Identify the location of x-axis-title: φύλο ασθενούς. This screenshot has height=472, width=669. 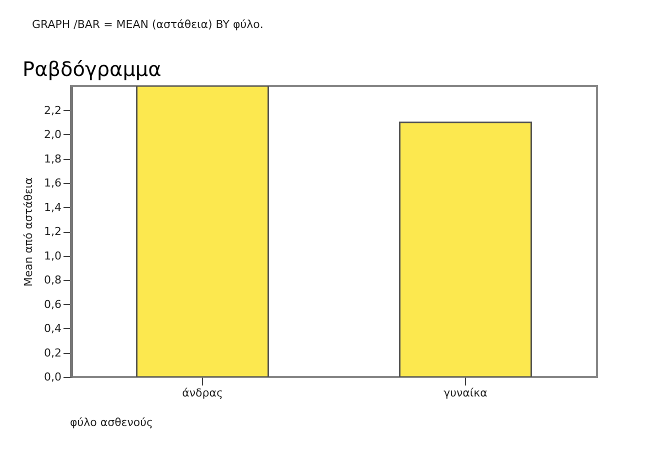
(112, 422).